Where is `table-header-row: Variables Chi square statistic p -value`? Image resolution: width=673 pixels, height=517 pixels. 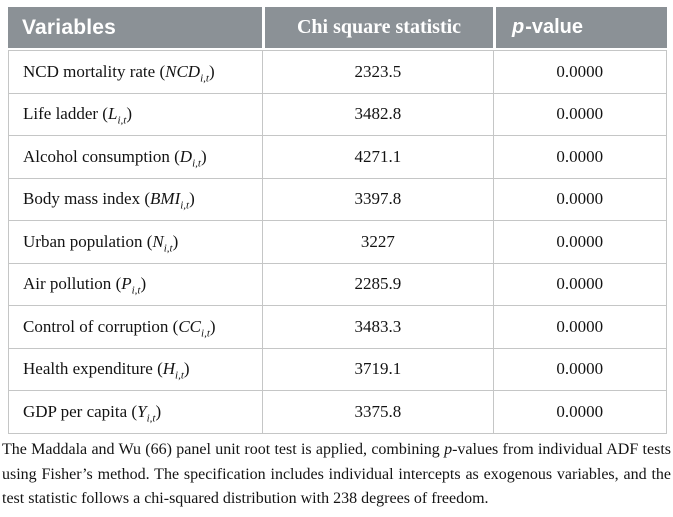
table-header-row: Variables Chi square statistic p -value is located at coordinates (337, 27).